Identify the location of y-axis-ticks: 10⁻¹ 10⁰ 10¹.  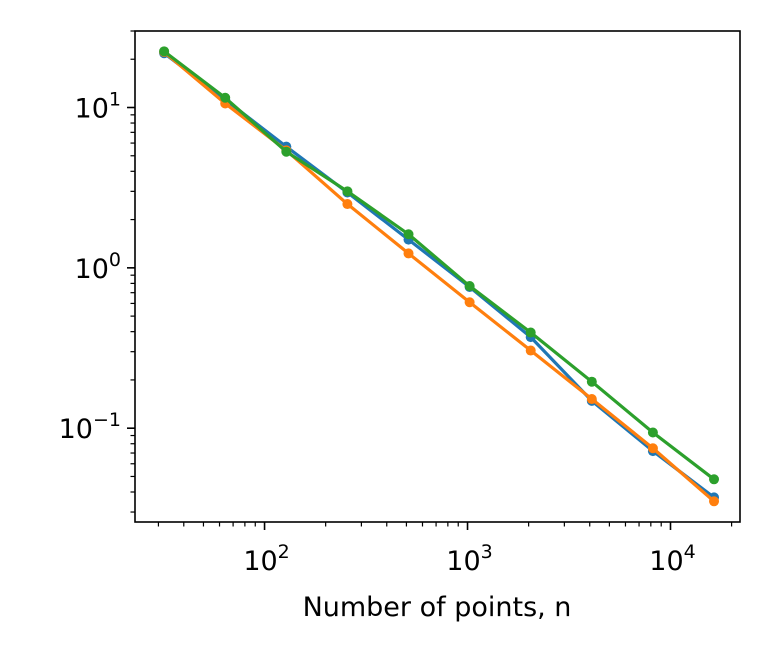
(97, 271).